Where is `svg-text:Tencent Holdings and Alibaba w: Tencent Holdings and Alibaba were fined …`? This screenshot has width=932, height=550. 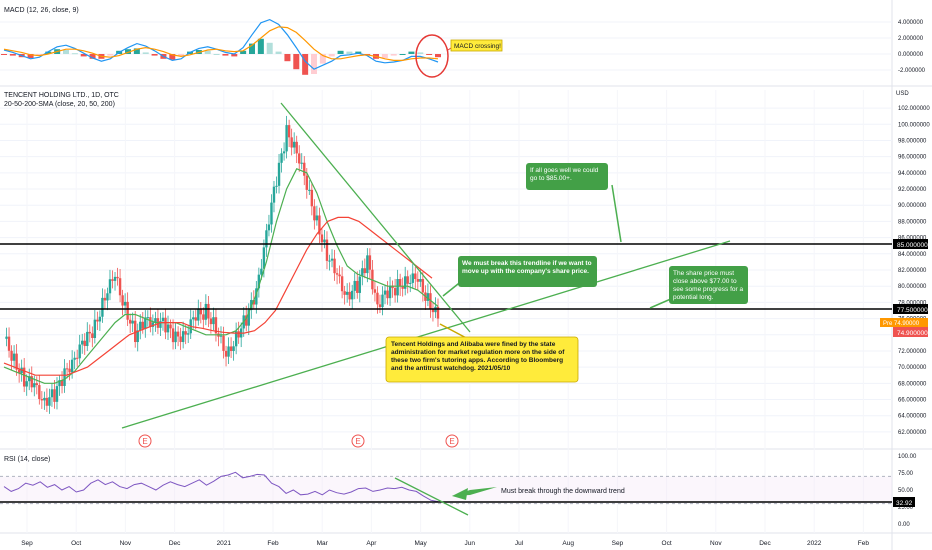 svg-text:Tencent Holdings and Alibaba w: Tencent Holdings and Alibaba were fined … is located at coordinates (478, 356).